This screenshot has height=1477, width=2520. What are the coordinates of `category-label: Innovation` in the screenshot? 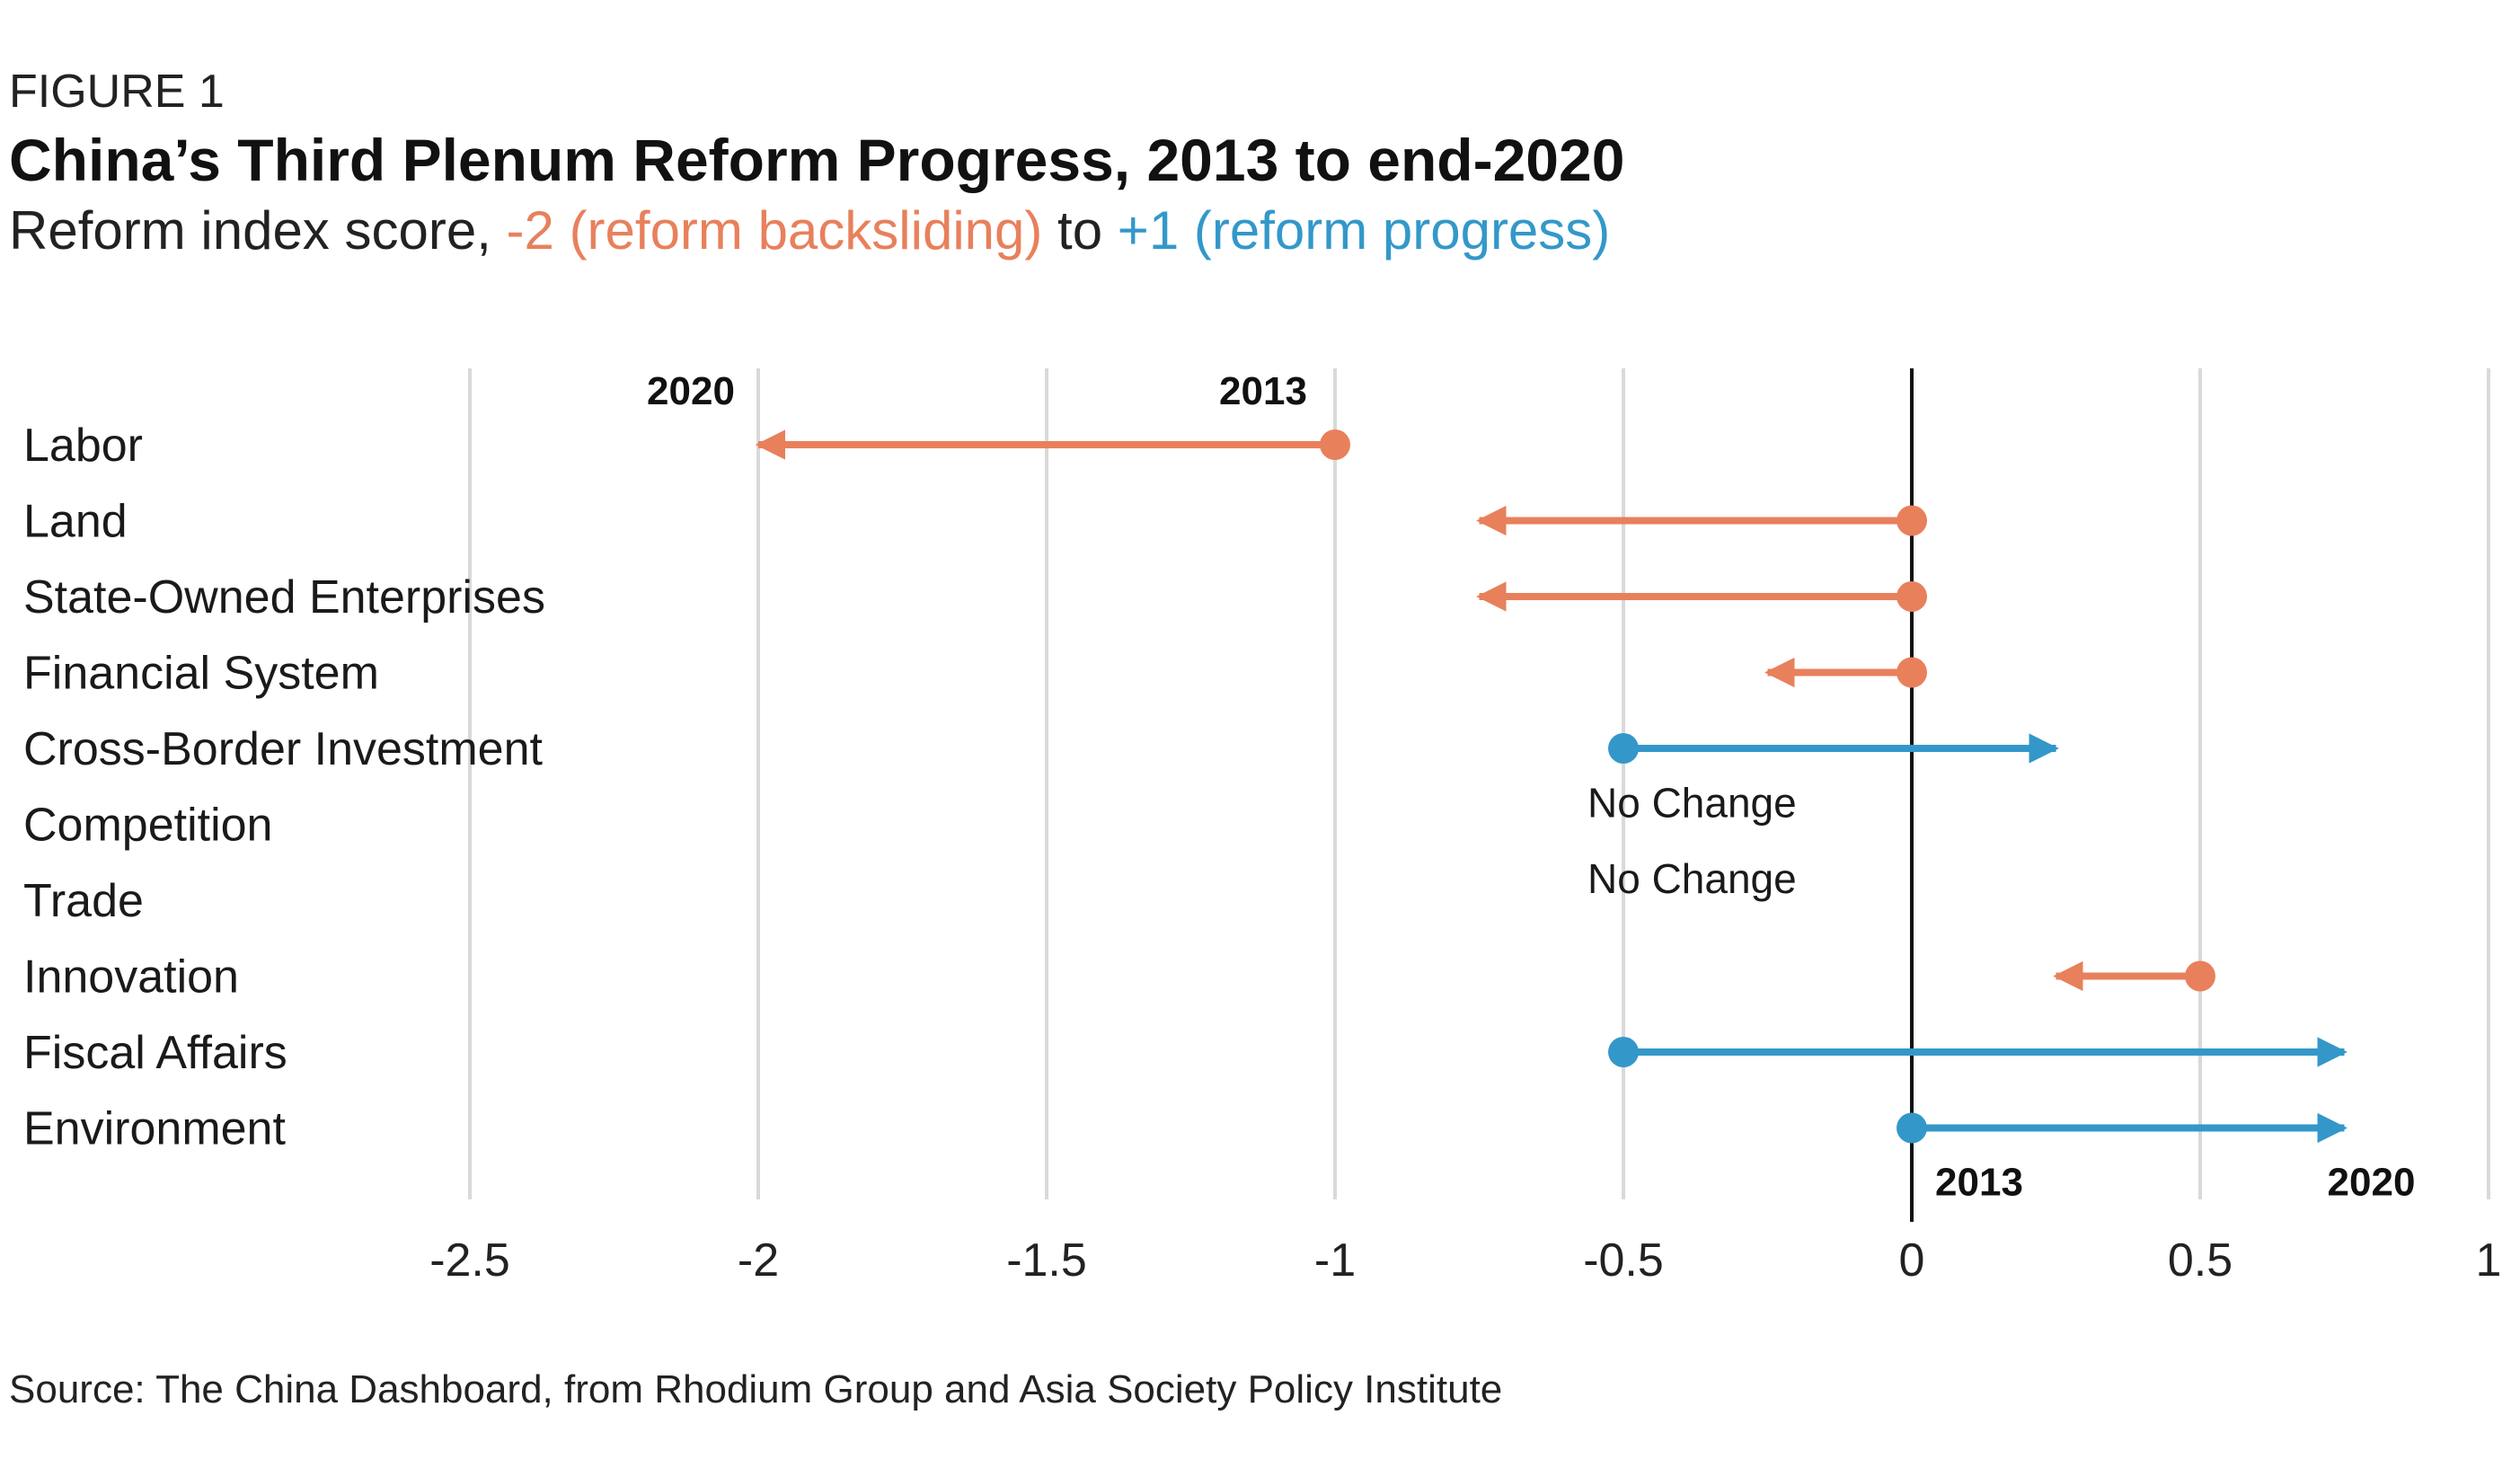 It's located at (131, 978).